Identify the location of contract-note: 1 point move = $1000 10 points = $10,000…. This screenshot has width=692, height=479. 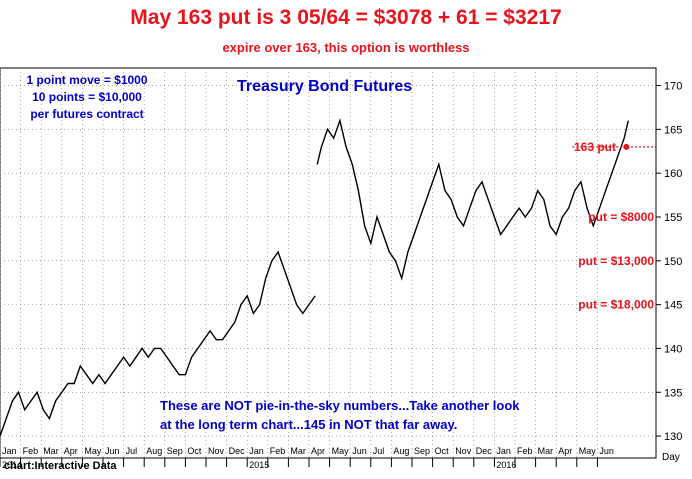
(87, 97).